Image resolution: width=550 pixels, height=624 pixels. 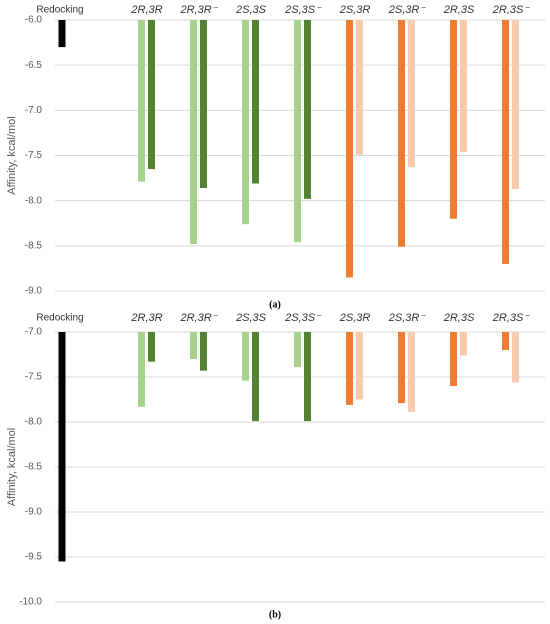 I want to click on chart-title: (b), so click(x=275, y=614).